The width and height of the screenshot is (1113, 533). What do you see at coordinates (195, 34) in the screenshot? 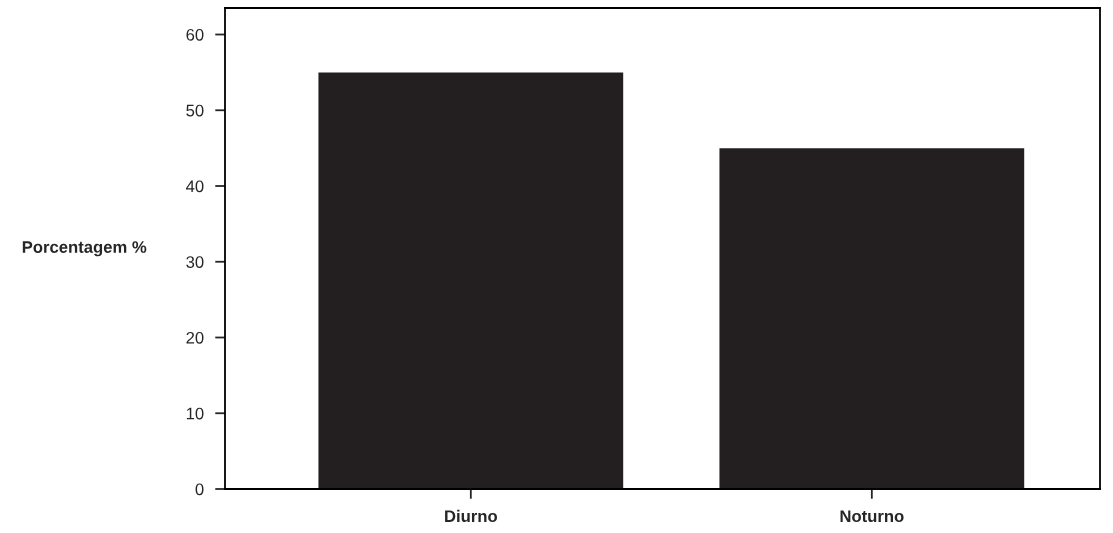
I see `y-tick-label: 60` at bounding box center [195, 34].